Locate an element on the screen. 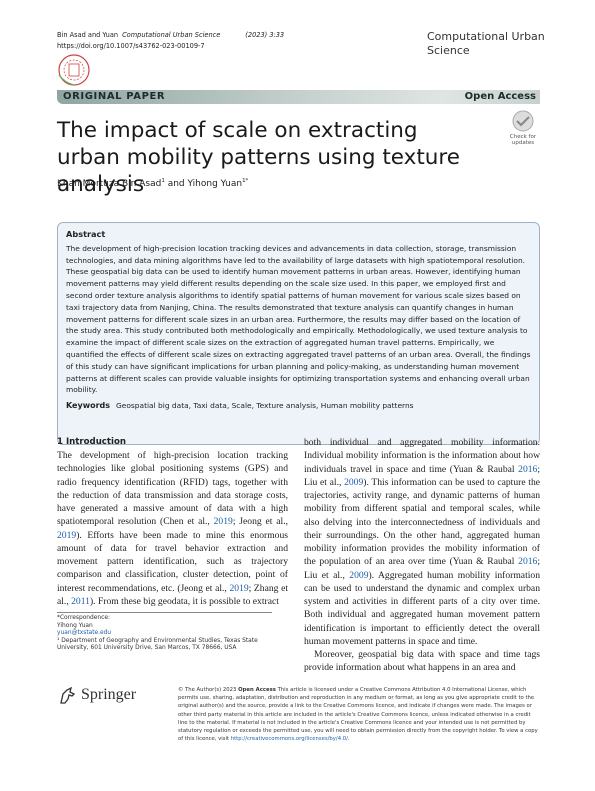 The width and height of the screenshot is (595, 791). footnote: *Correspondence: is located at coordinates (83, 618).